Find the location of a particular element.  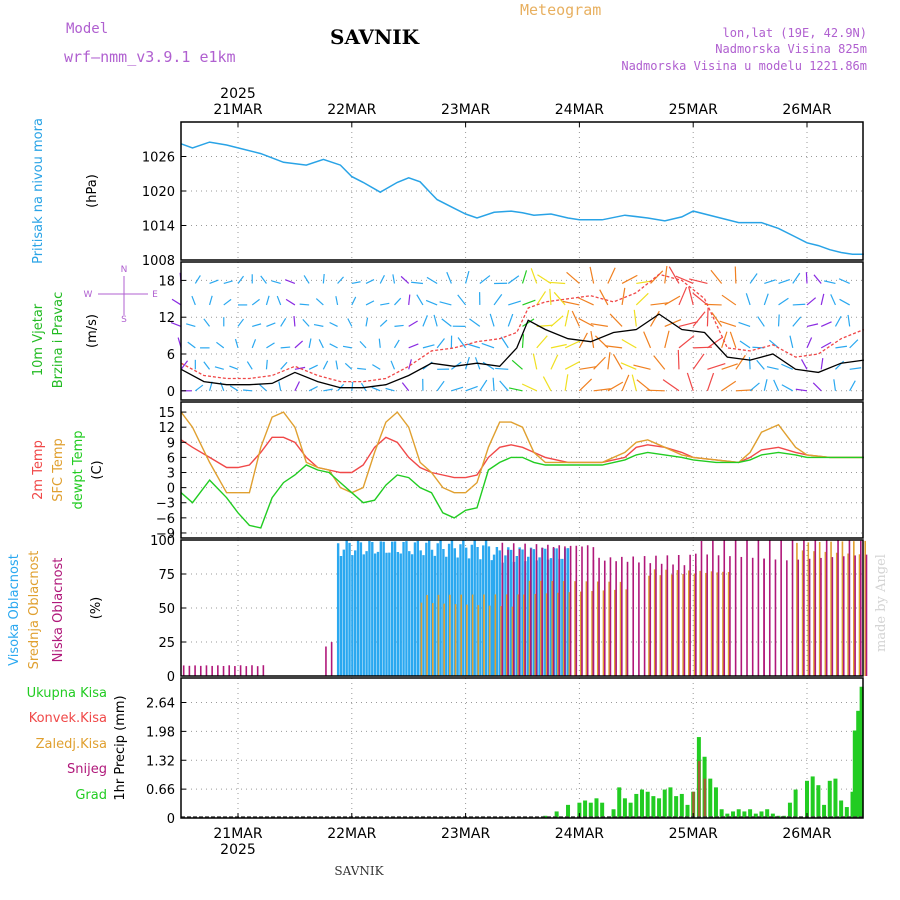

legend-cloud-mid: Srednja Oblacnost is located at coordinates (34, 610).